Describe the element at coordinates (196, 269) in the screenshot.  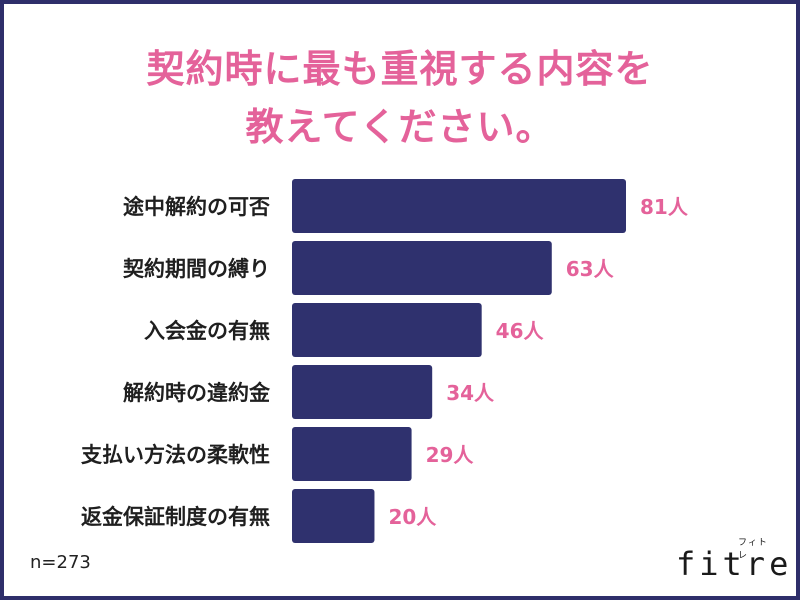
I see `category-label: 契約期間の縛り` at that location.